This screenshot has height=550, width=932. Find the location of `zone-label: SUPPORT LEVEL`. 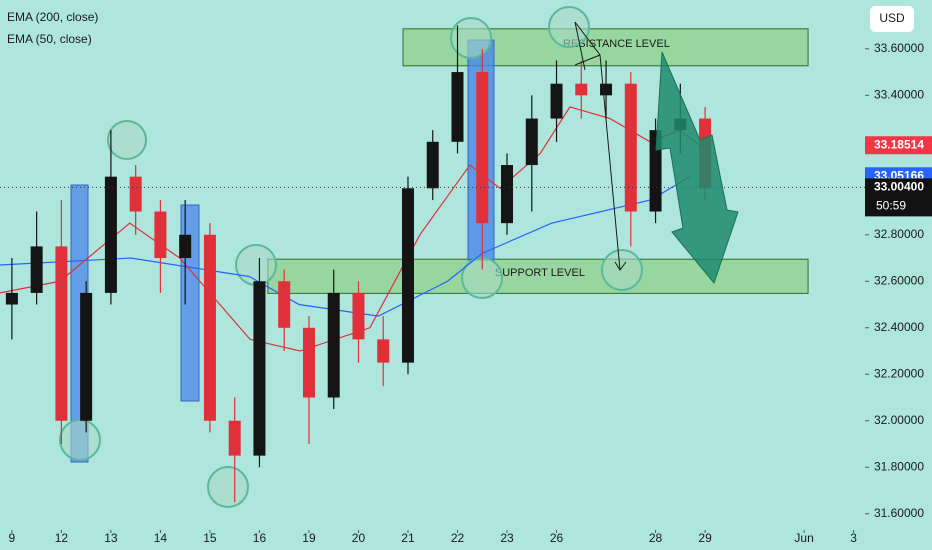

zone-label: SUPPORT LEVEL is located at coordinates (540, 273).